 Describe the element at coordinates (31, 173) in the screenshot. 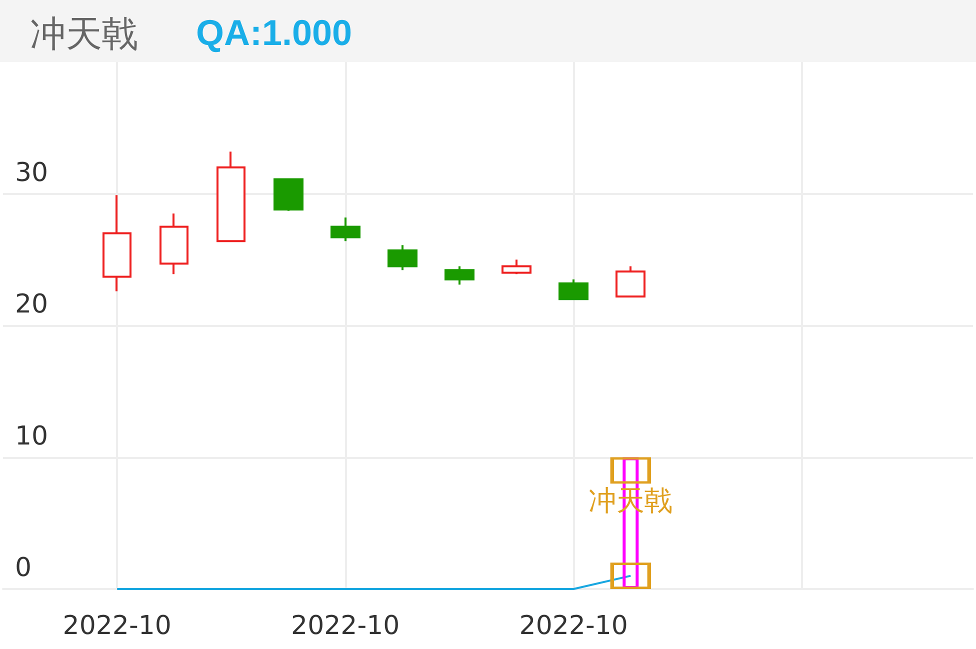

I see `y-tick-label: 30` at that location.